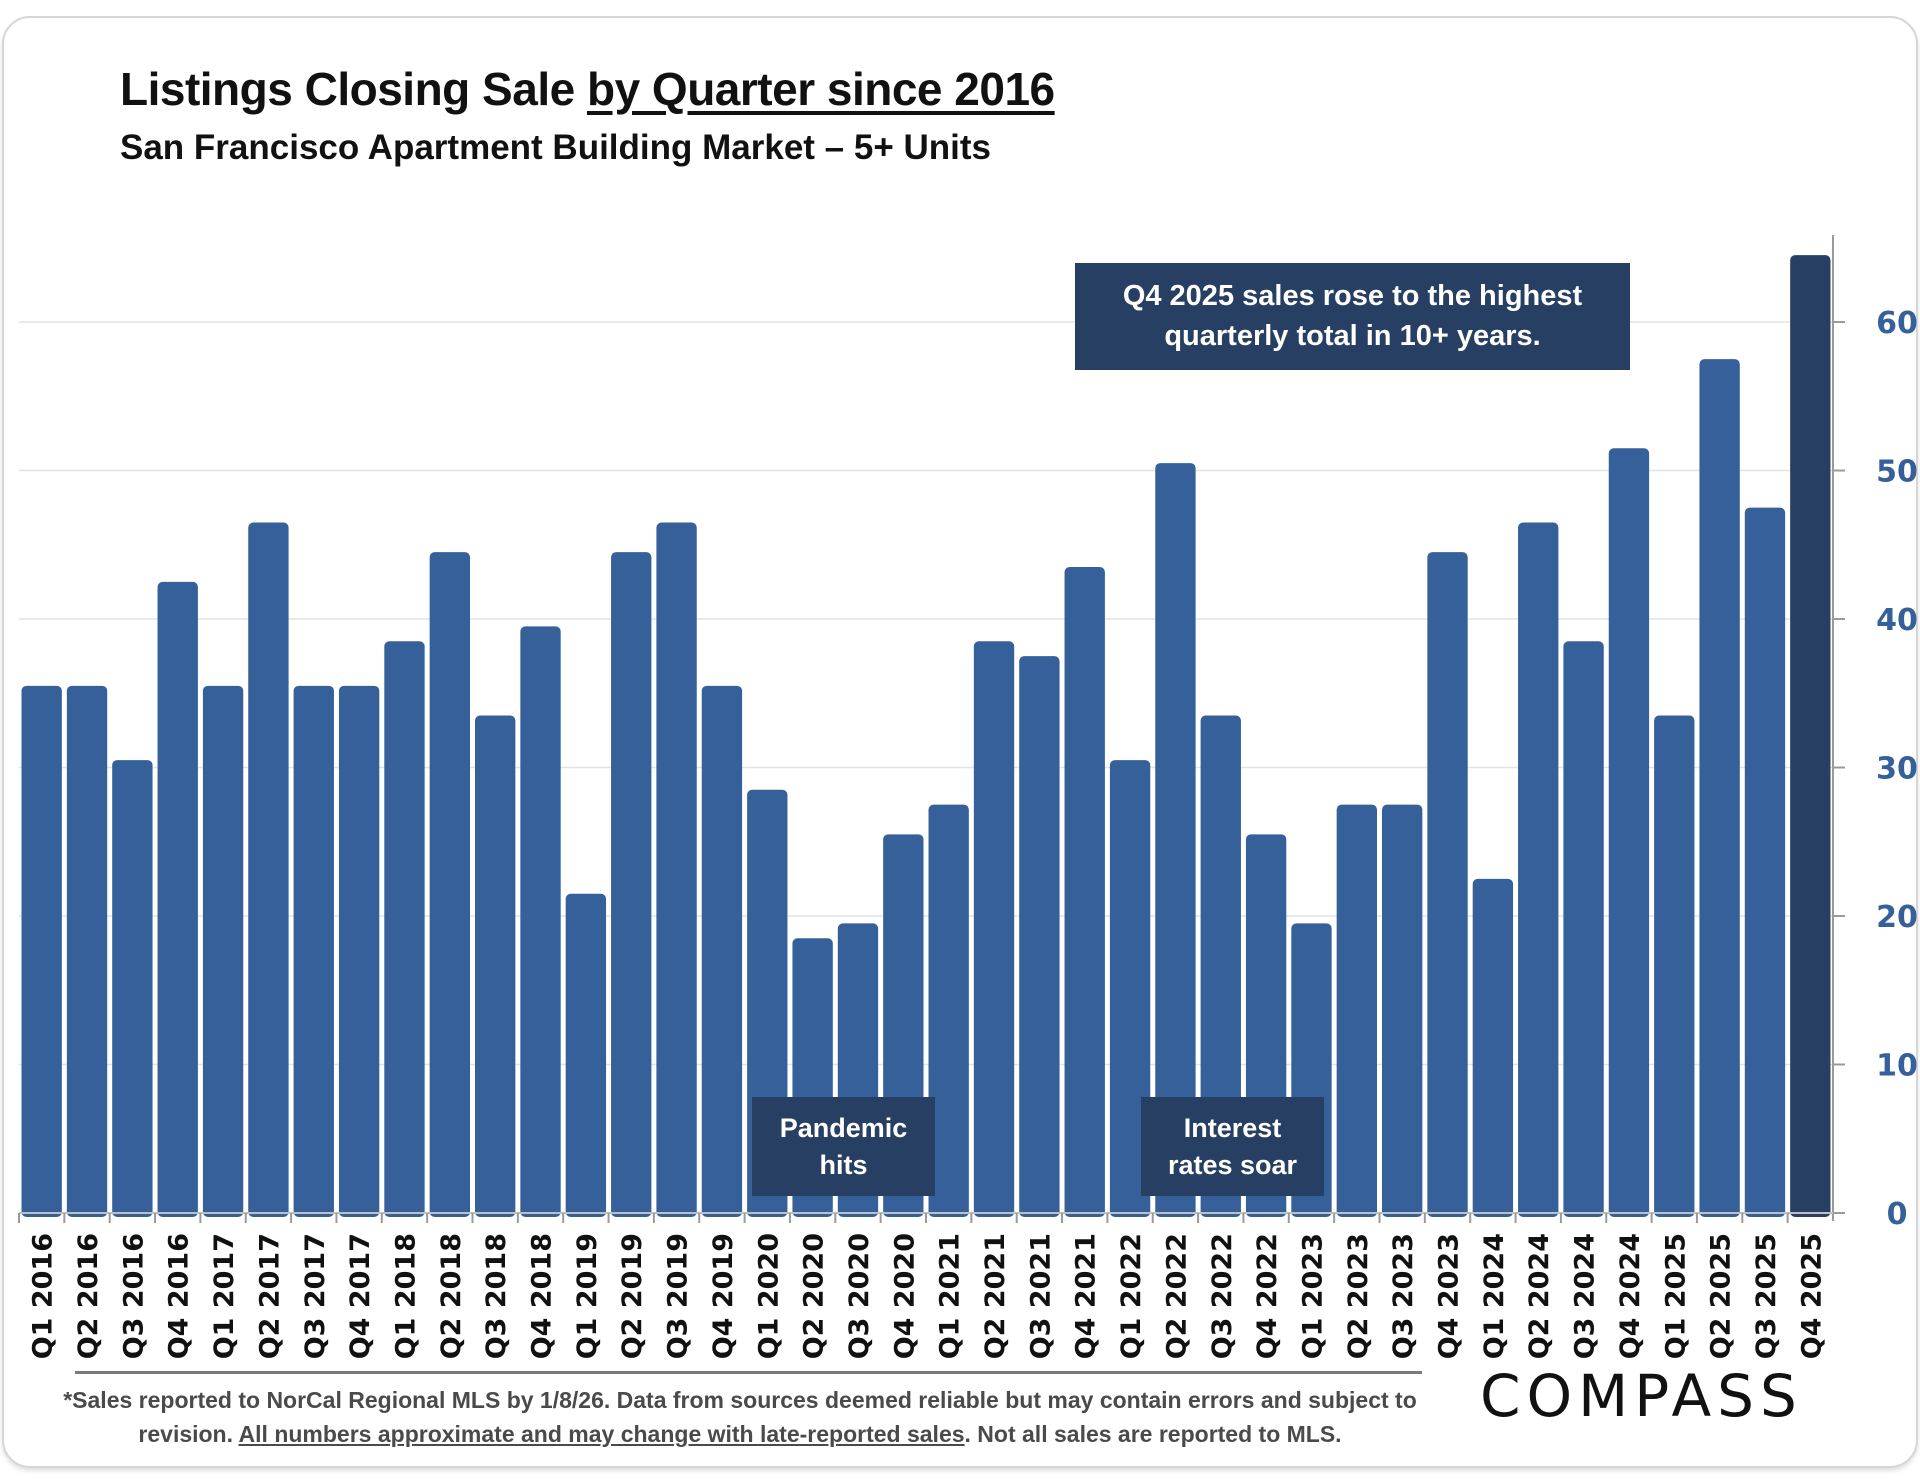  Describe the element at coordinates (1721, 1296) in the screenshot. I see `x-tick-label: Q2 2025` at that location.